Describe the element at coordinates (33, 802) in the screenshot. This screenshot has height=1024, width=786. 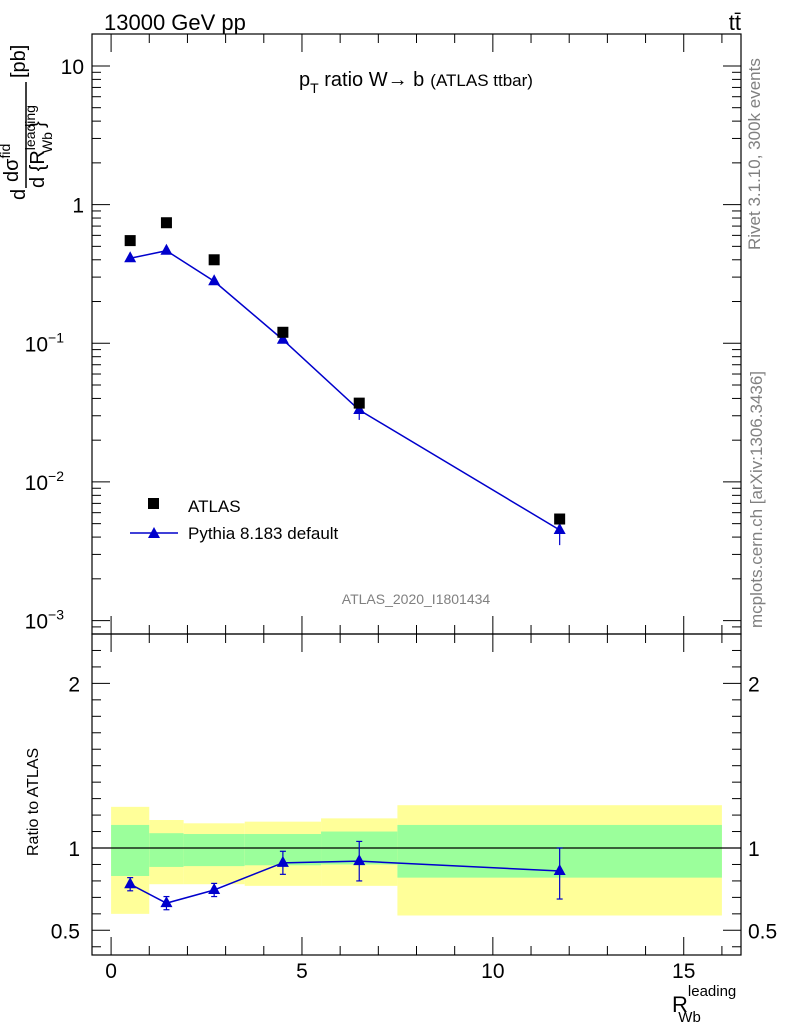
I see `ratio-ylabel: Ratio to ATLAS` at that location.